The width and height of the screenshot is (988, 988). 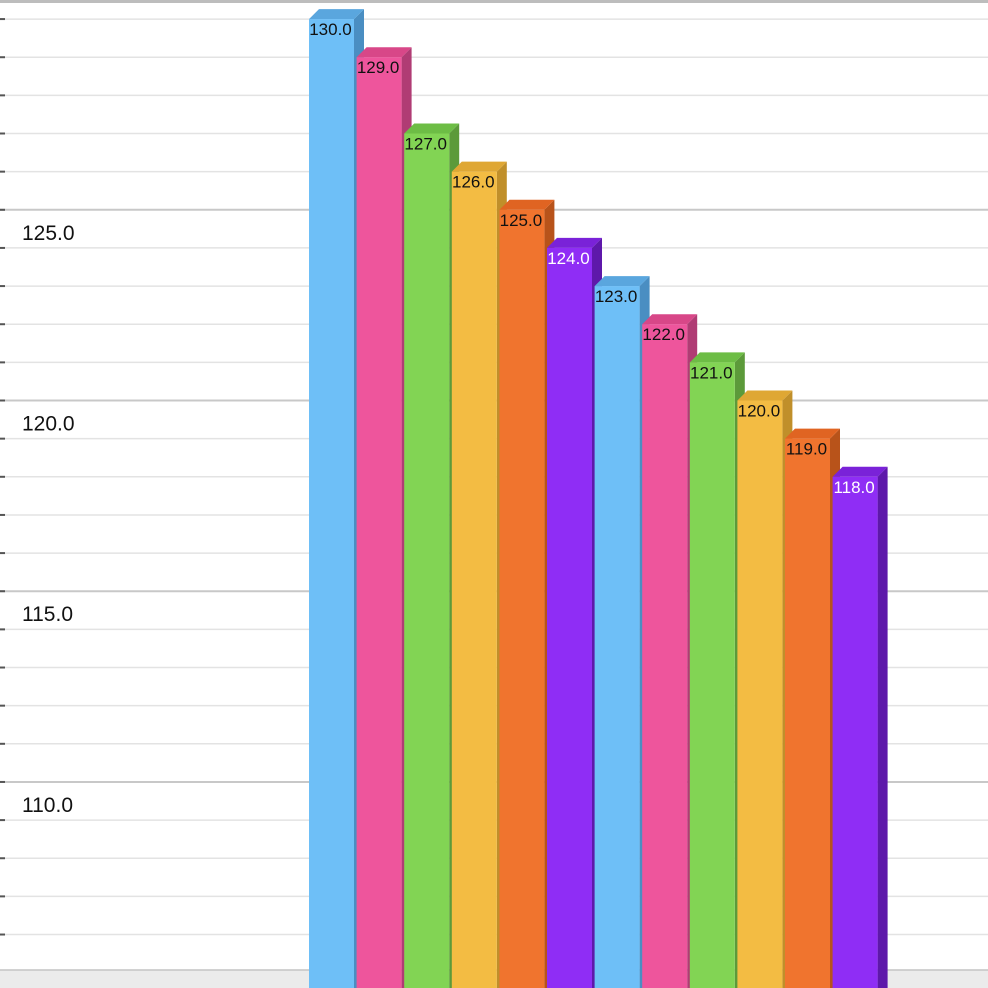 I want to click on y-axis: 125.0 120.0 115.0 110.0, so click(x=37, y=477).